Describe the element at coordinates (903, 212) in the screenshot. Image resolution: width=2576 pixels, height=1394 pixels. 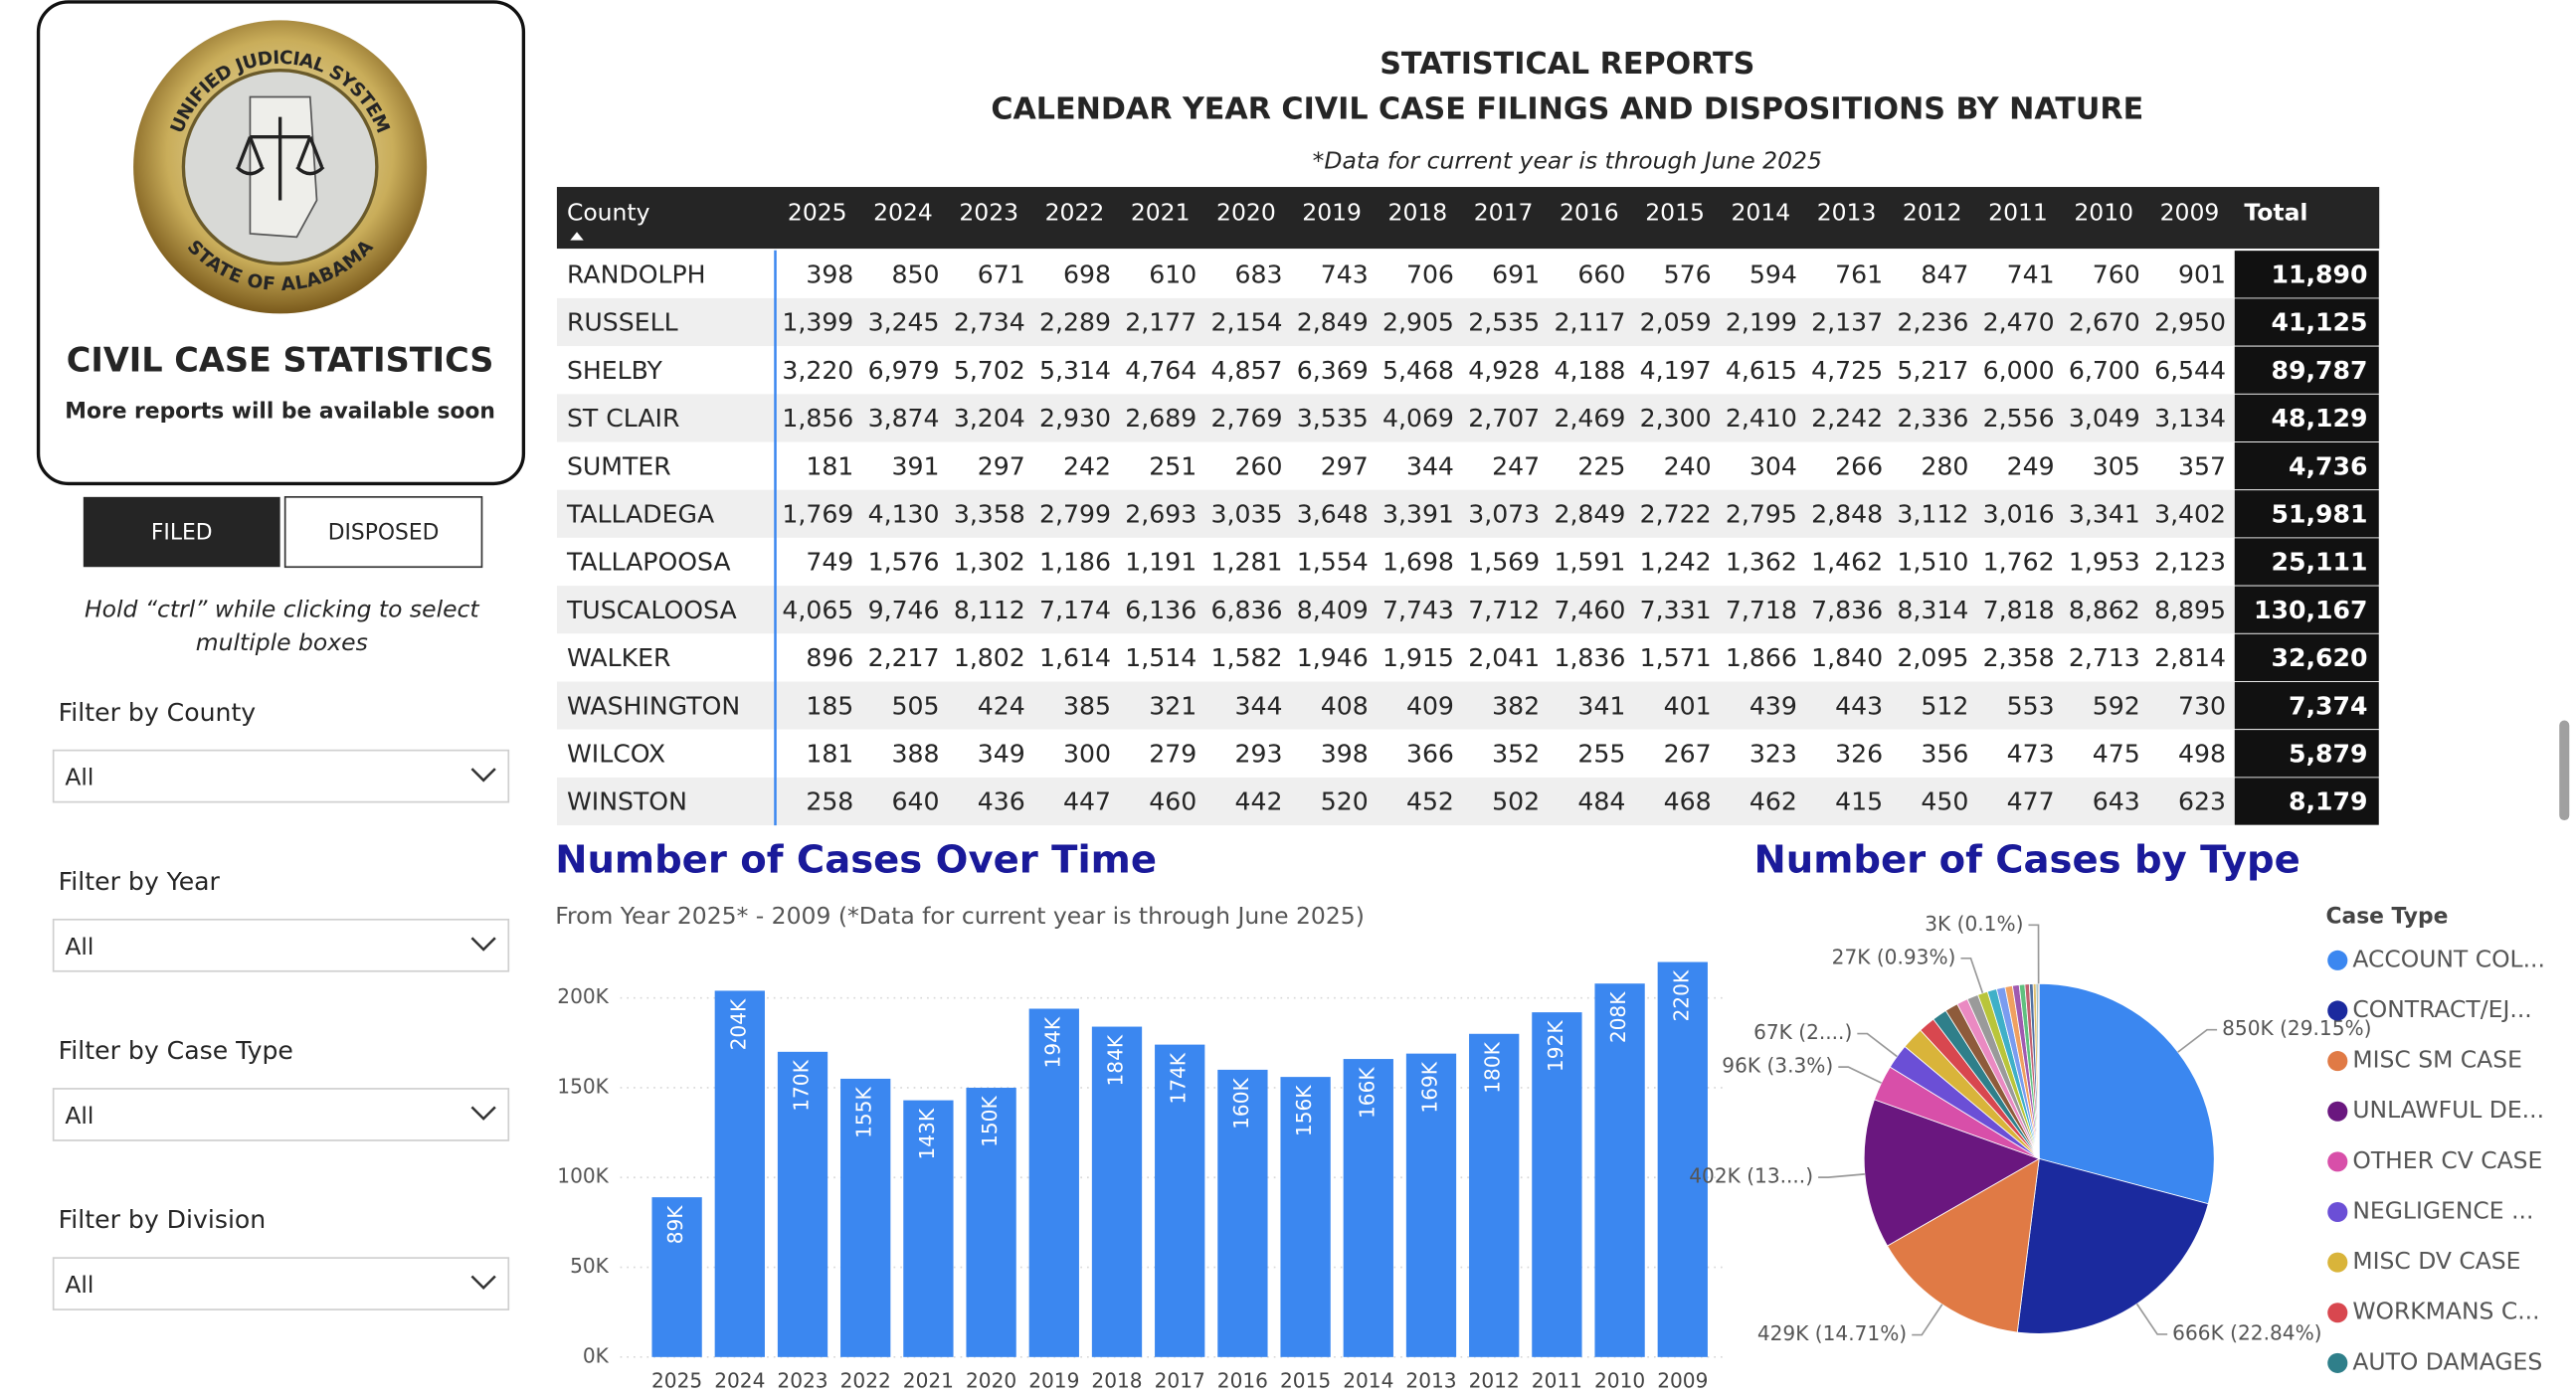
I see `column-header: 2024` at that location.